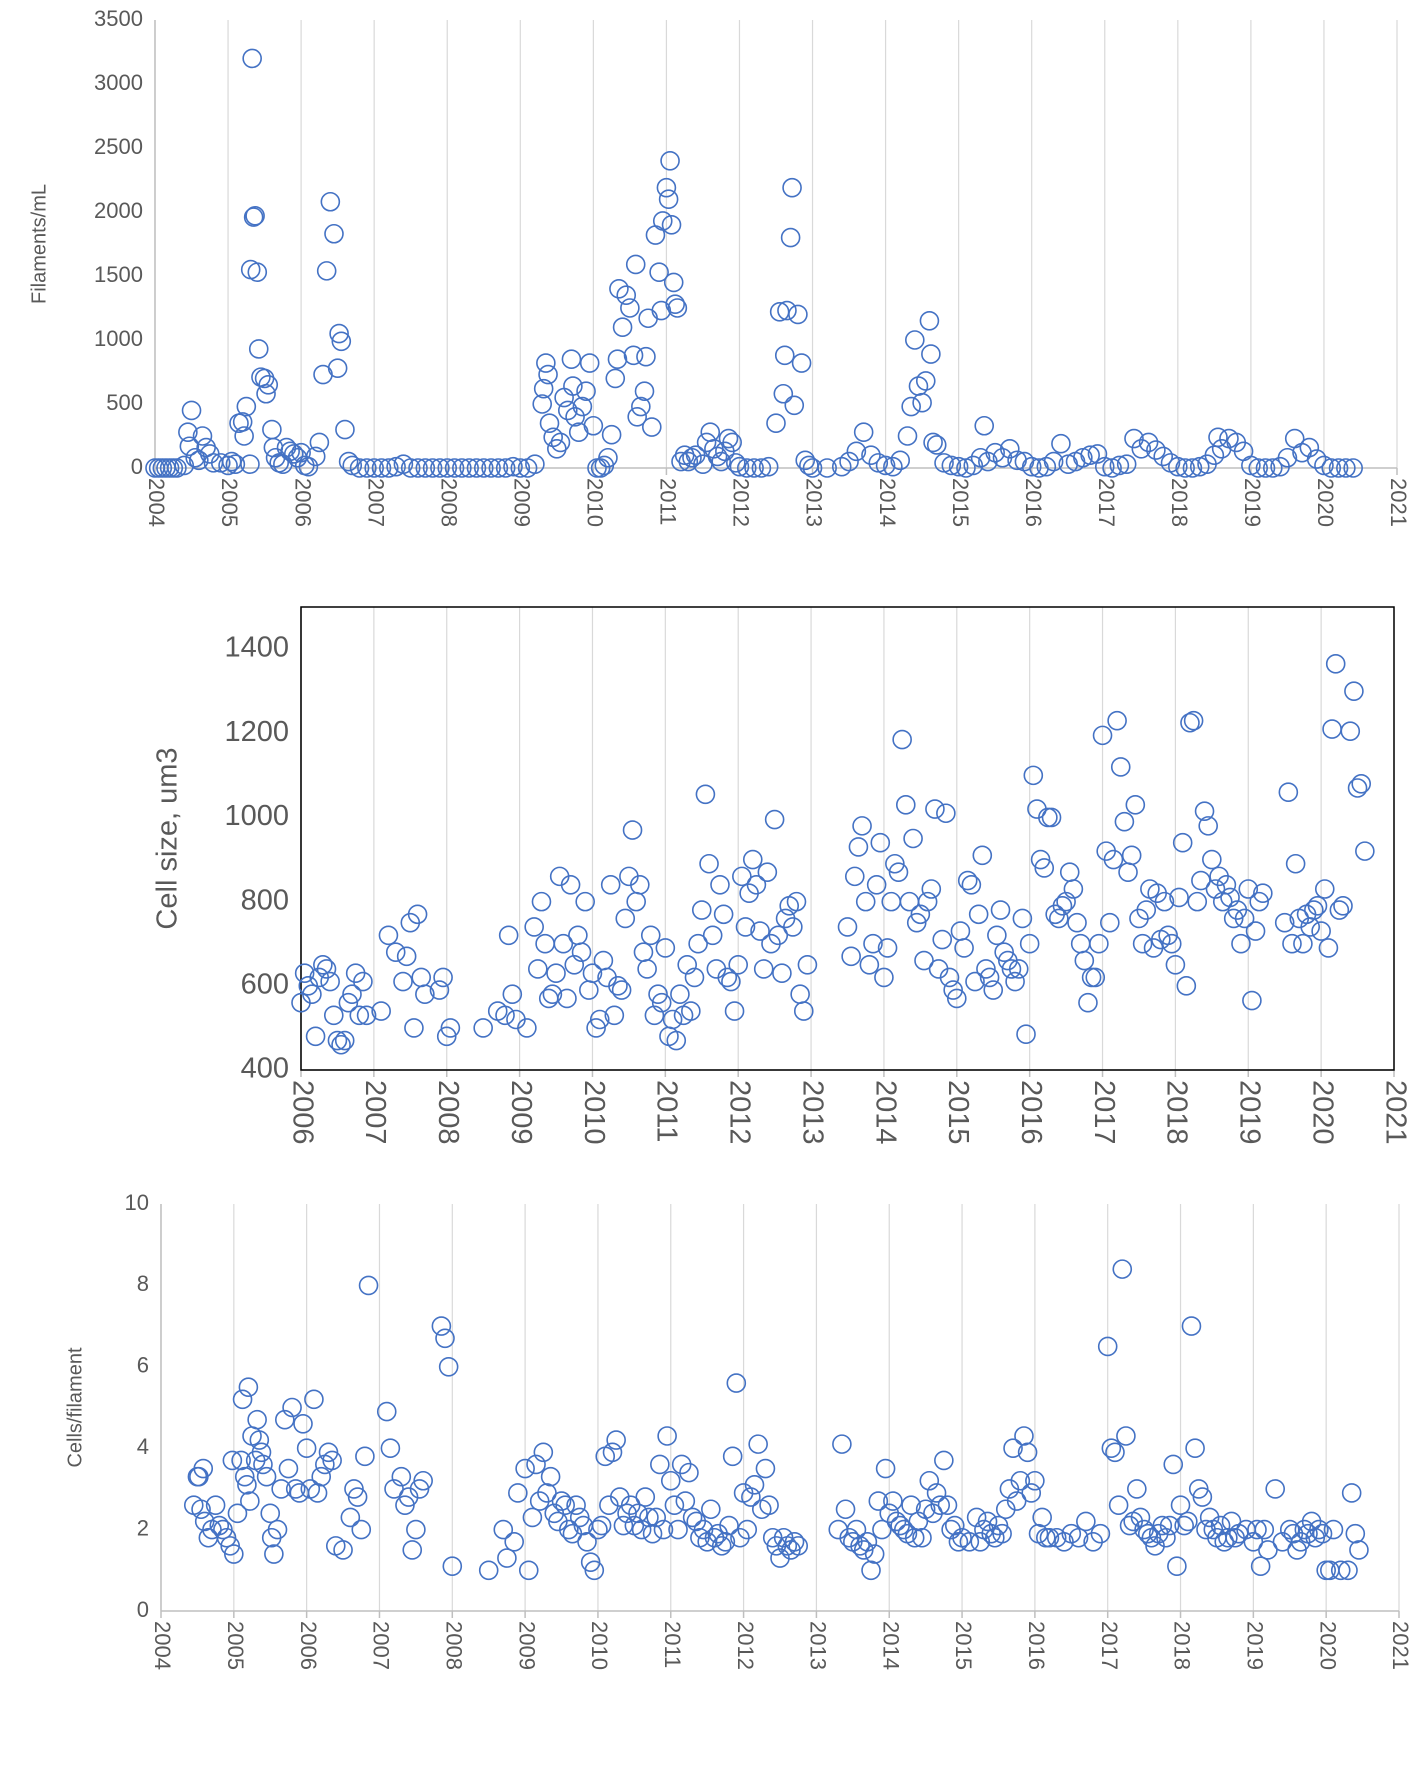 The width and height of the screenshot is (1428, 1765). Describe the element at coordinates (162, 1645) in the screenshot. I see `x-tick-label: 2004` at that location.